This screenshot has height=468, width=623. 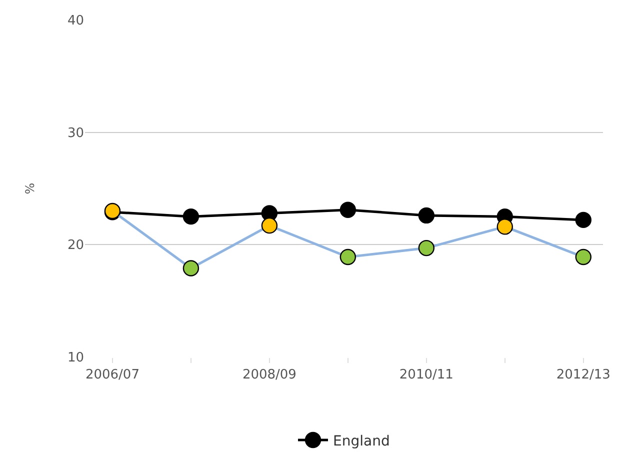 I want to click on y-tick-label: 40, so click(x=75, y=21).